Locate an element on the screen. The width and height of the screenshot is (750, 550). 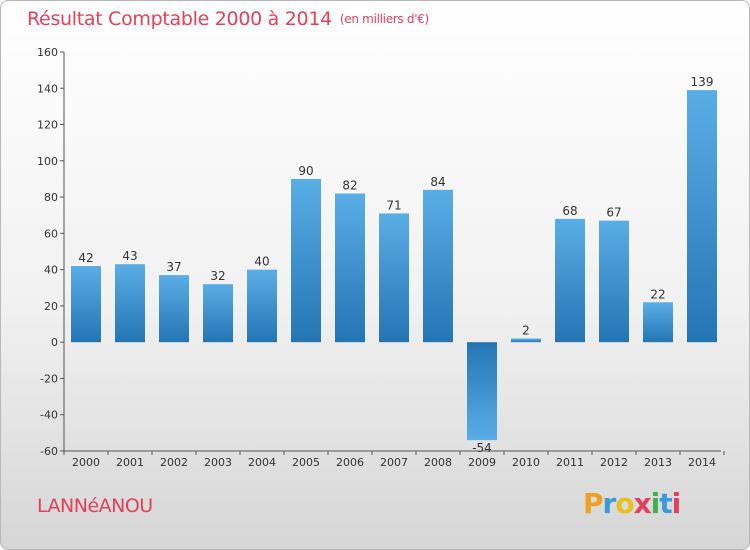
y-tick-label-60: 60 is located at coordinates (51, 233).